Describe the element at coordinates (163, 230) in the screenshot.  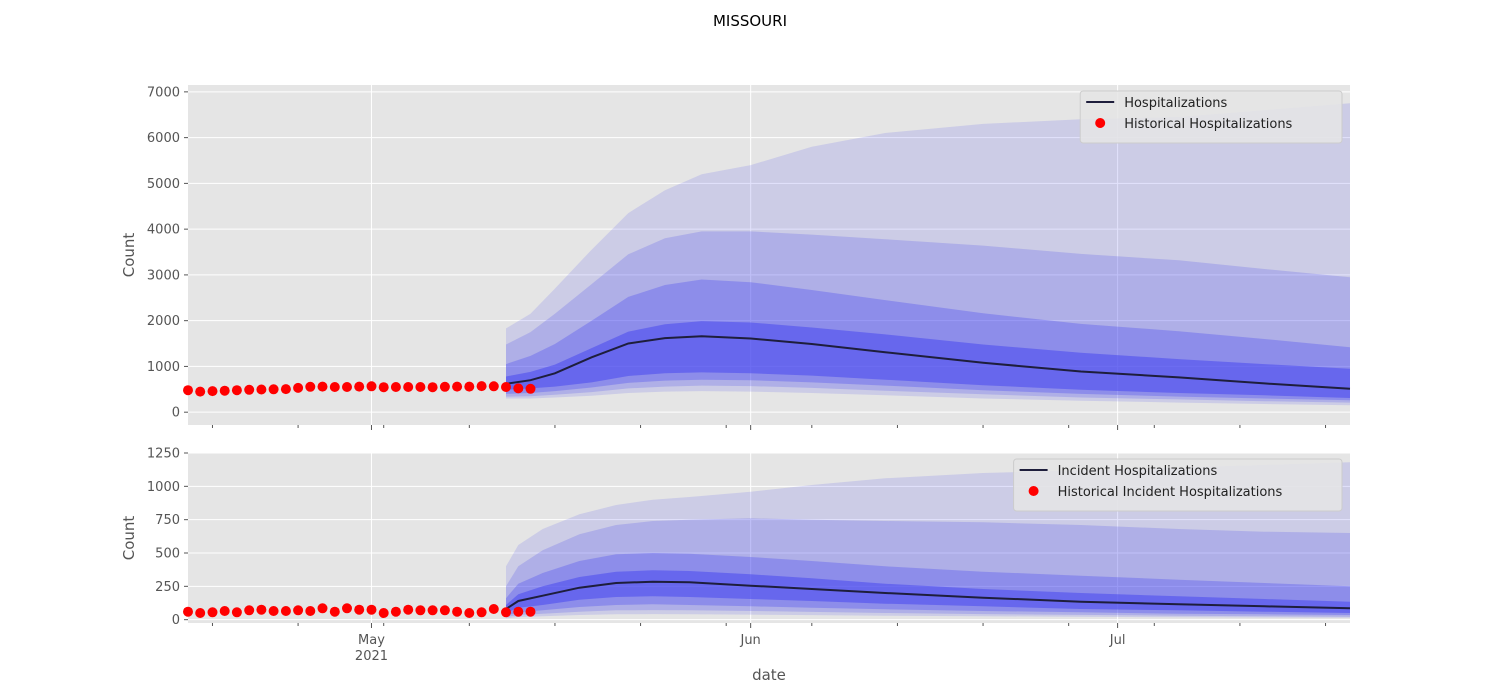
I see `y-tick-label: 4000` at that location.